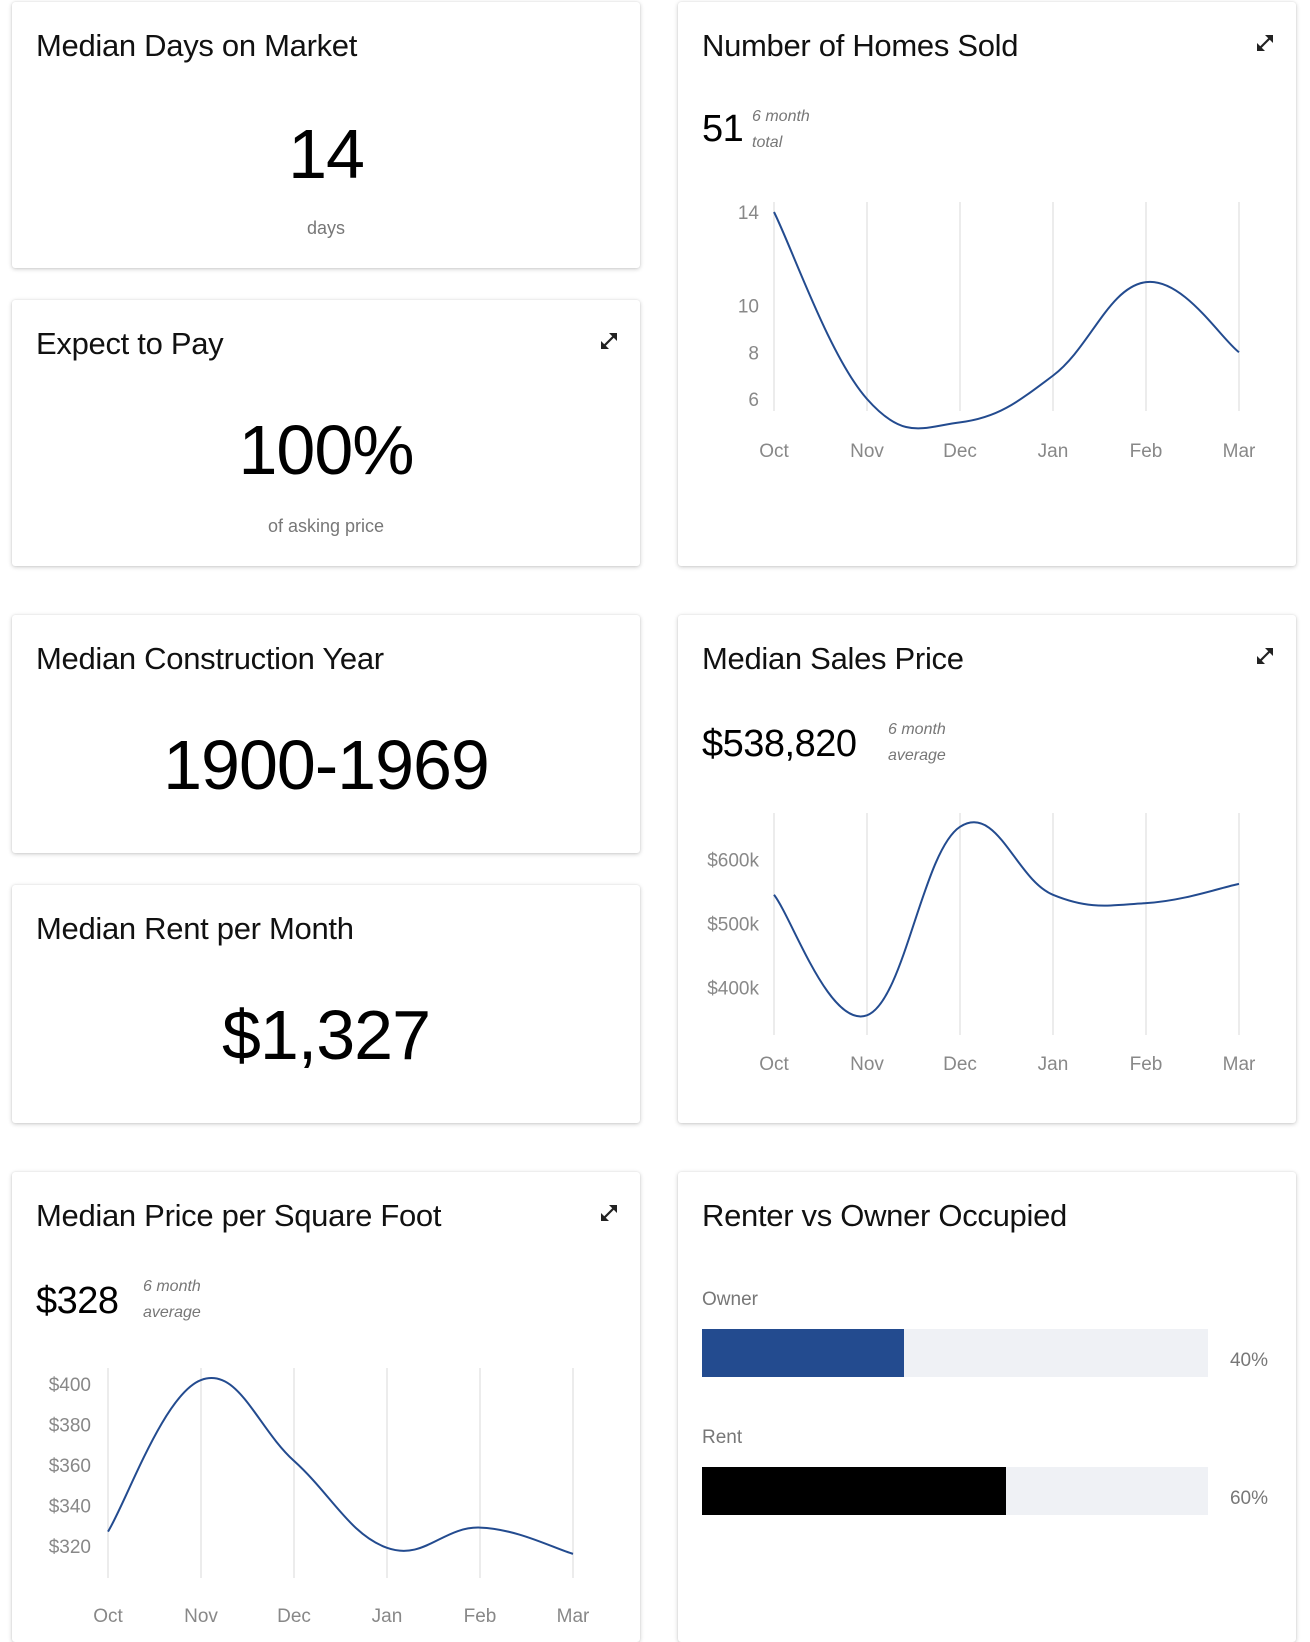 This screenshot has width=1310, height=1642. Describe the element at coordinates (197, 45) in the screenshot. I see `card-title: Median Days on Market` at that location.